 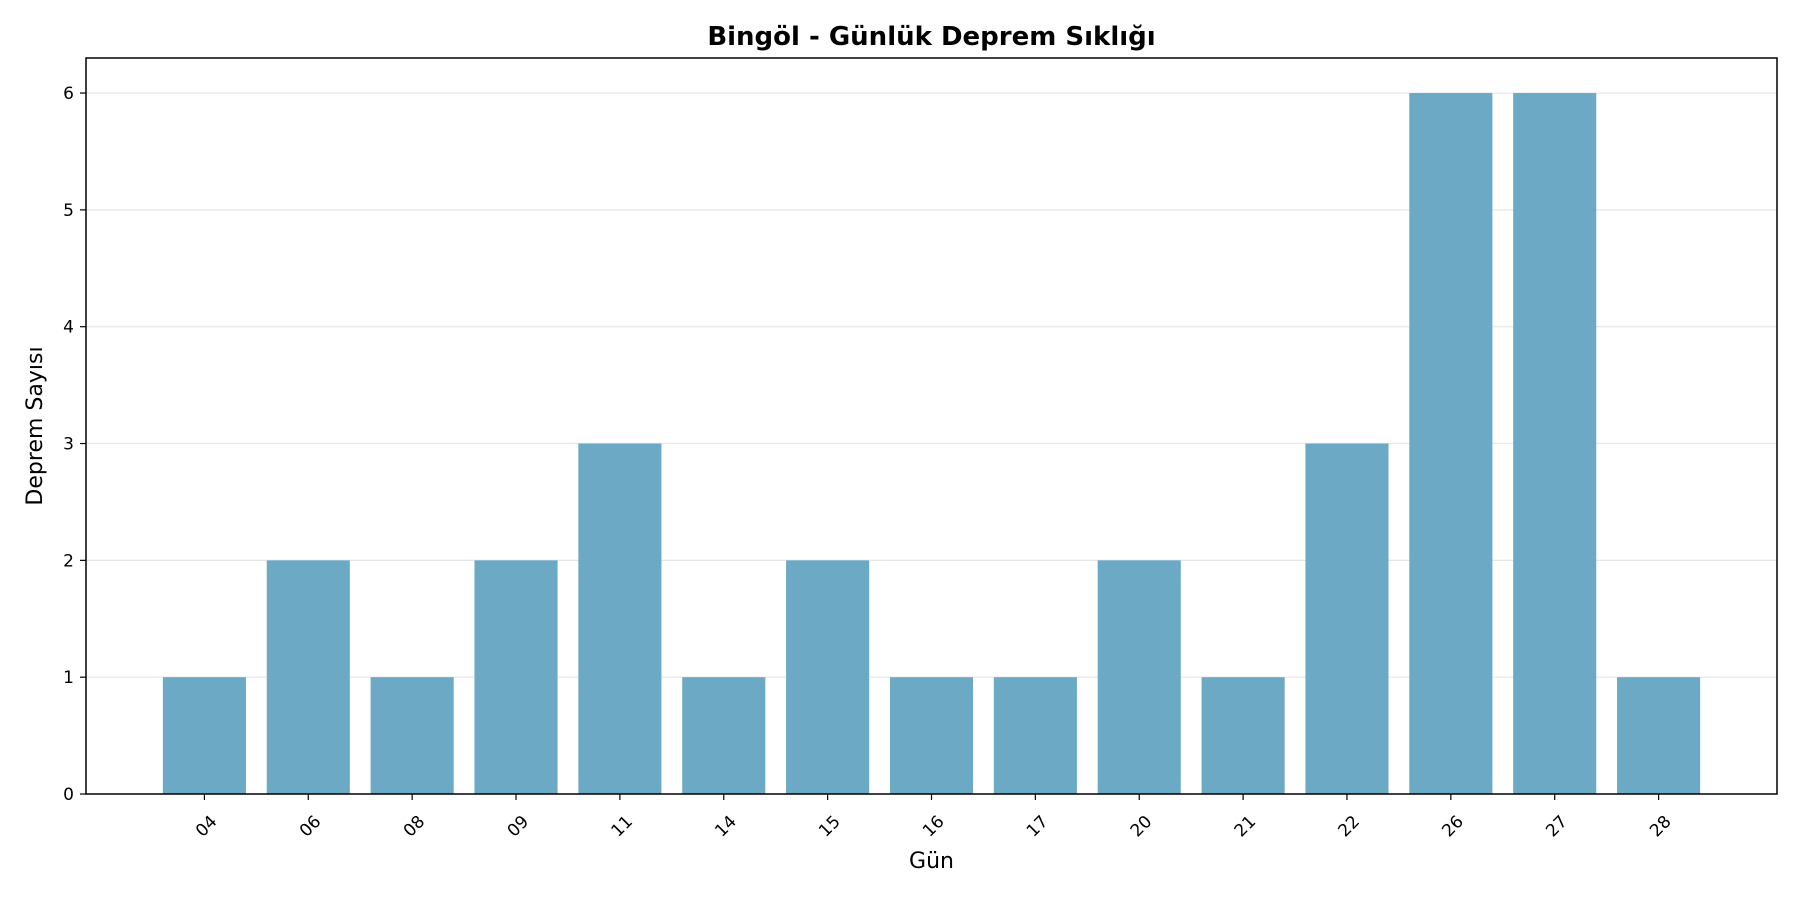 What do you see at coordinates (1037, 826) in the screenshot?
I see `x-tick-label: 17` at bounding box center [1037, 826].